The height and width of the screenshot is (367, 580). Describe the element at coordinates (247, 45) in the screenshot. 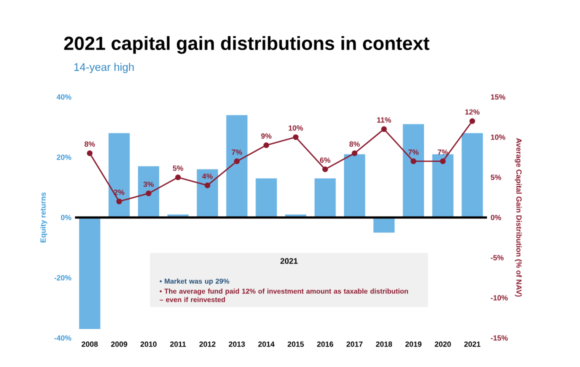

I see `chart-title: 2021 capital gain distributions in context` at that location.